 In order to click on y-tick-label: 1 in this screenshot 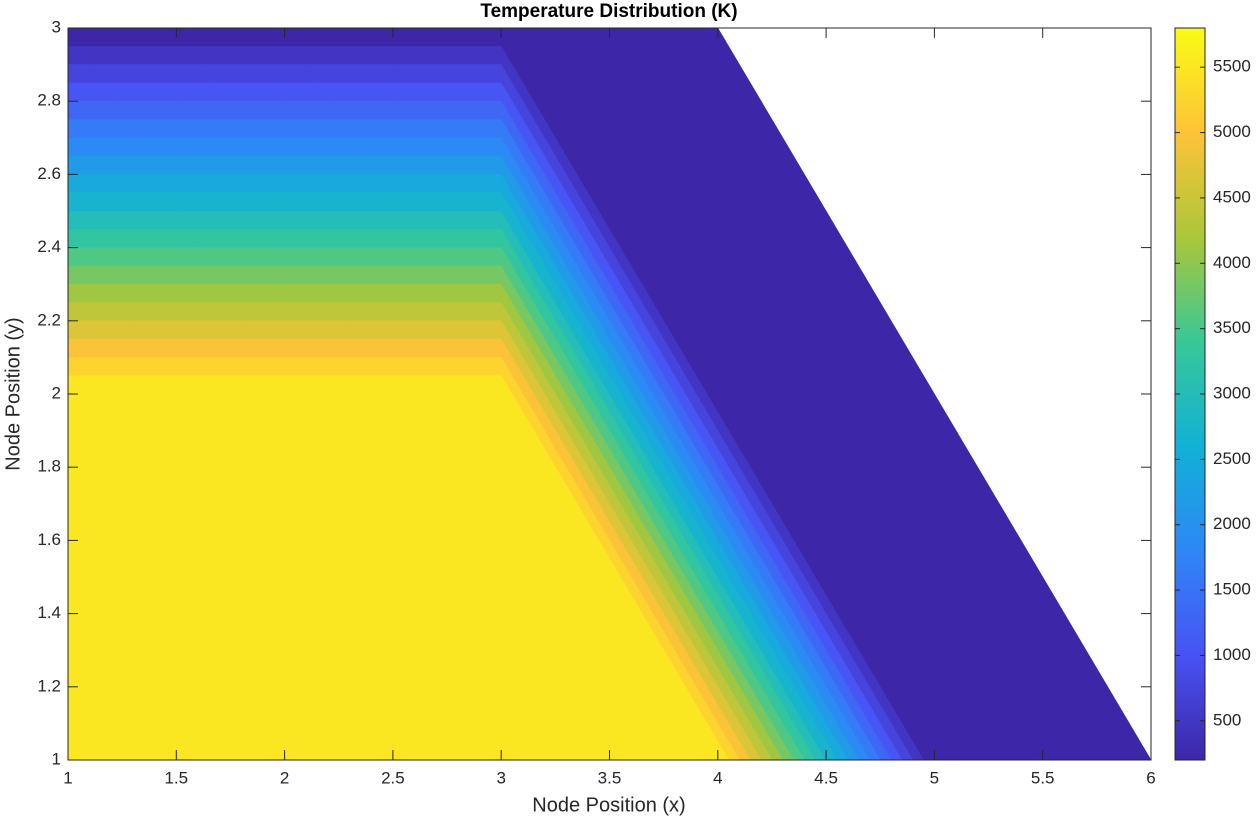, I will do `click(56, 758)`.